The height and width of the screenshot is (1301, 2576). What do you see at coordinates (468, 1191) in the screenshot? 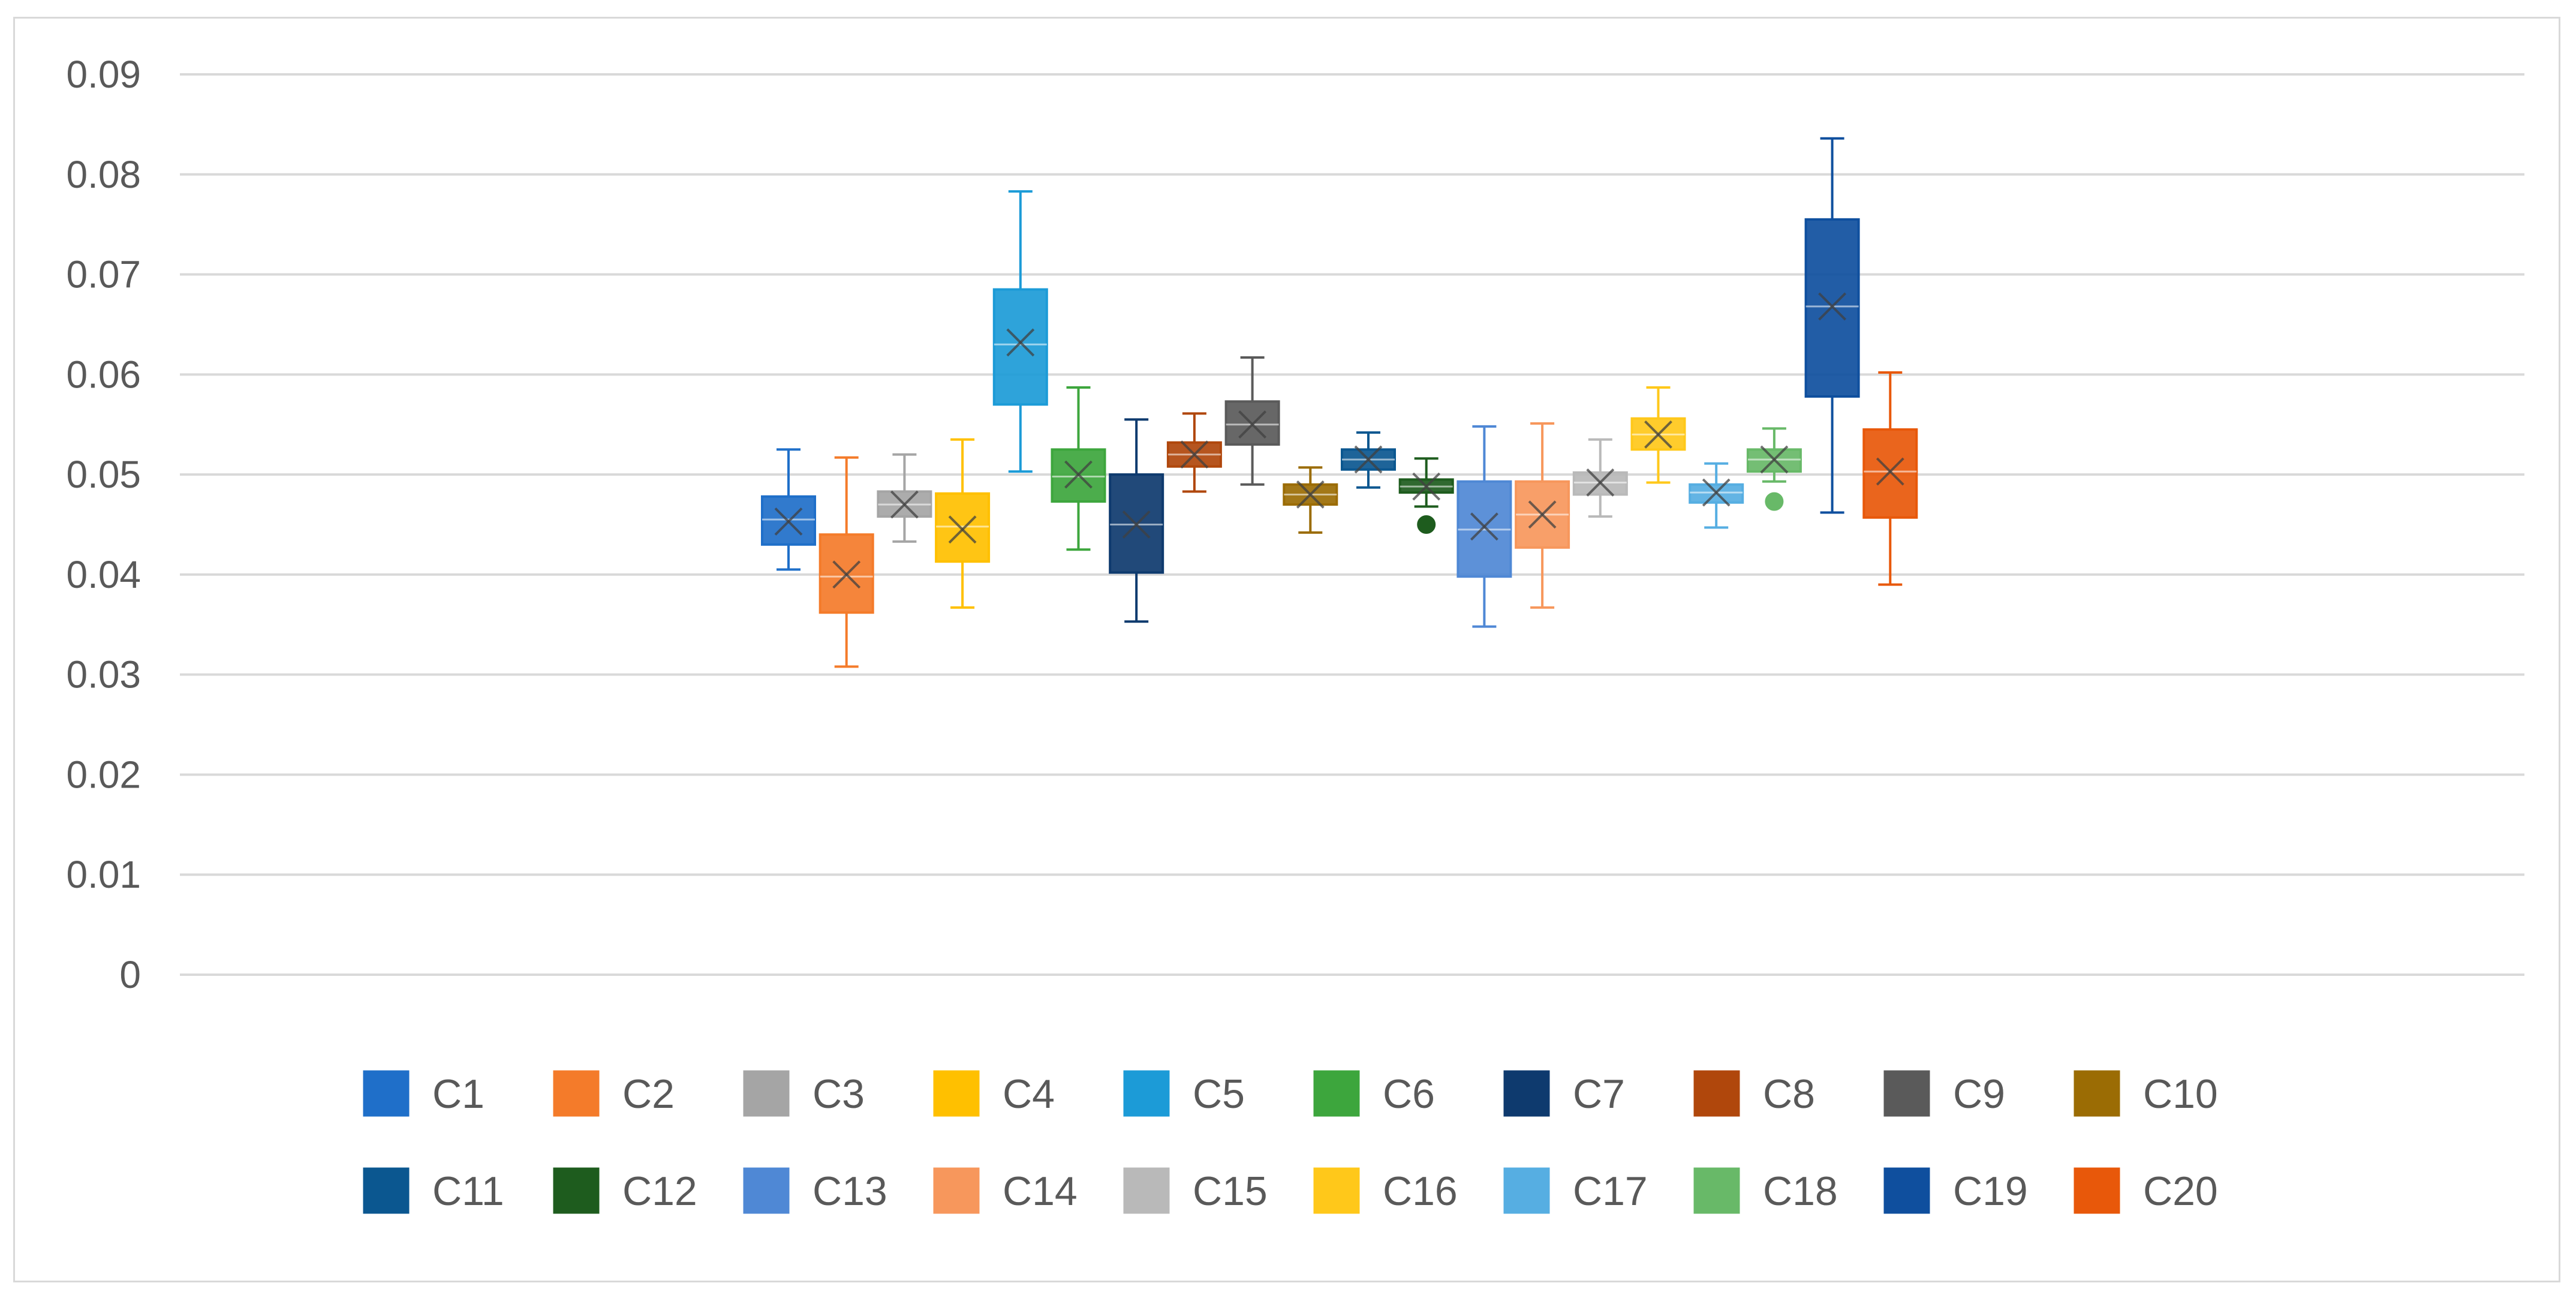
I see `legend-label: C11` at bounding box center [468, 1191].